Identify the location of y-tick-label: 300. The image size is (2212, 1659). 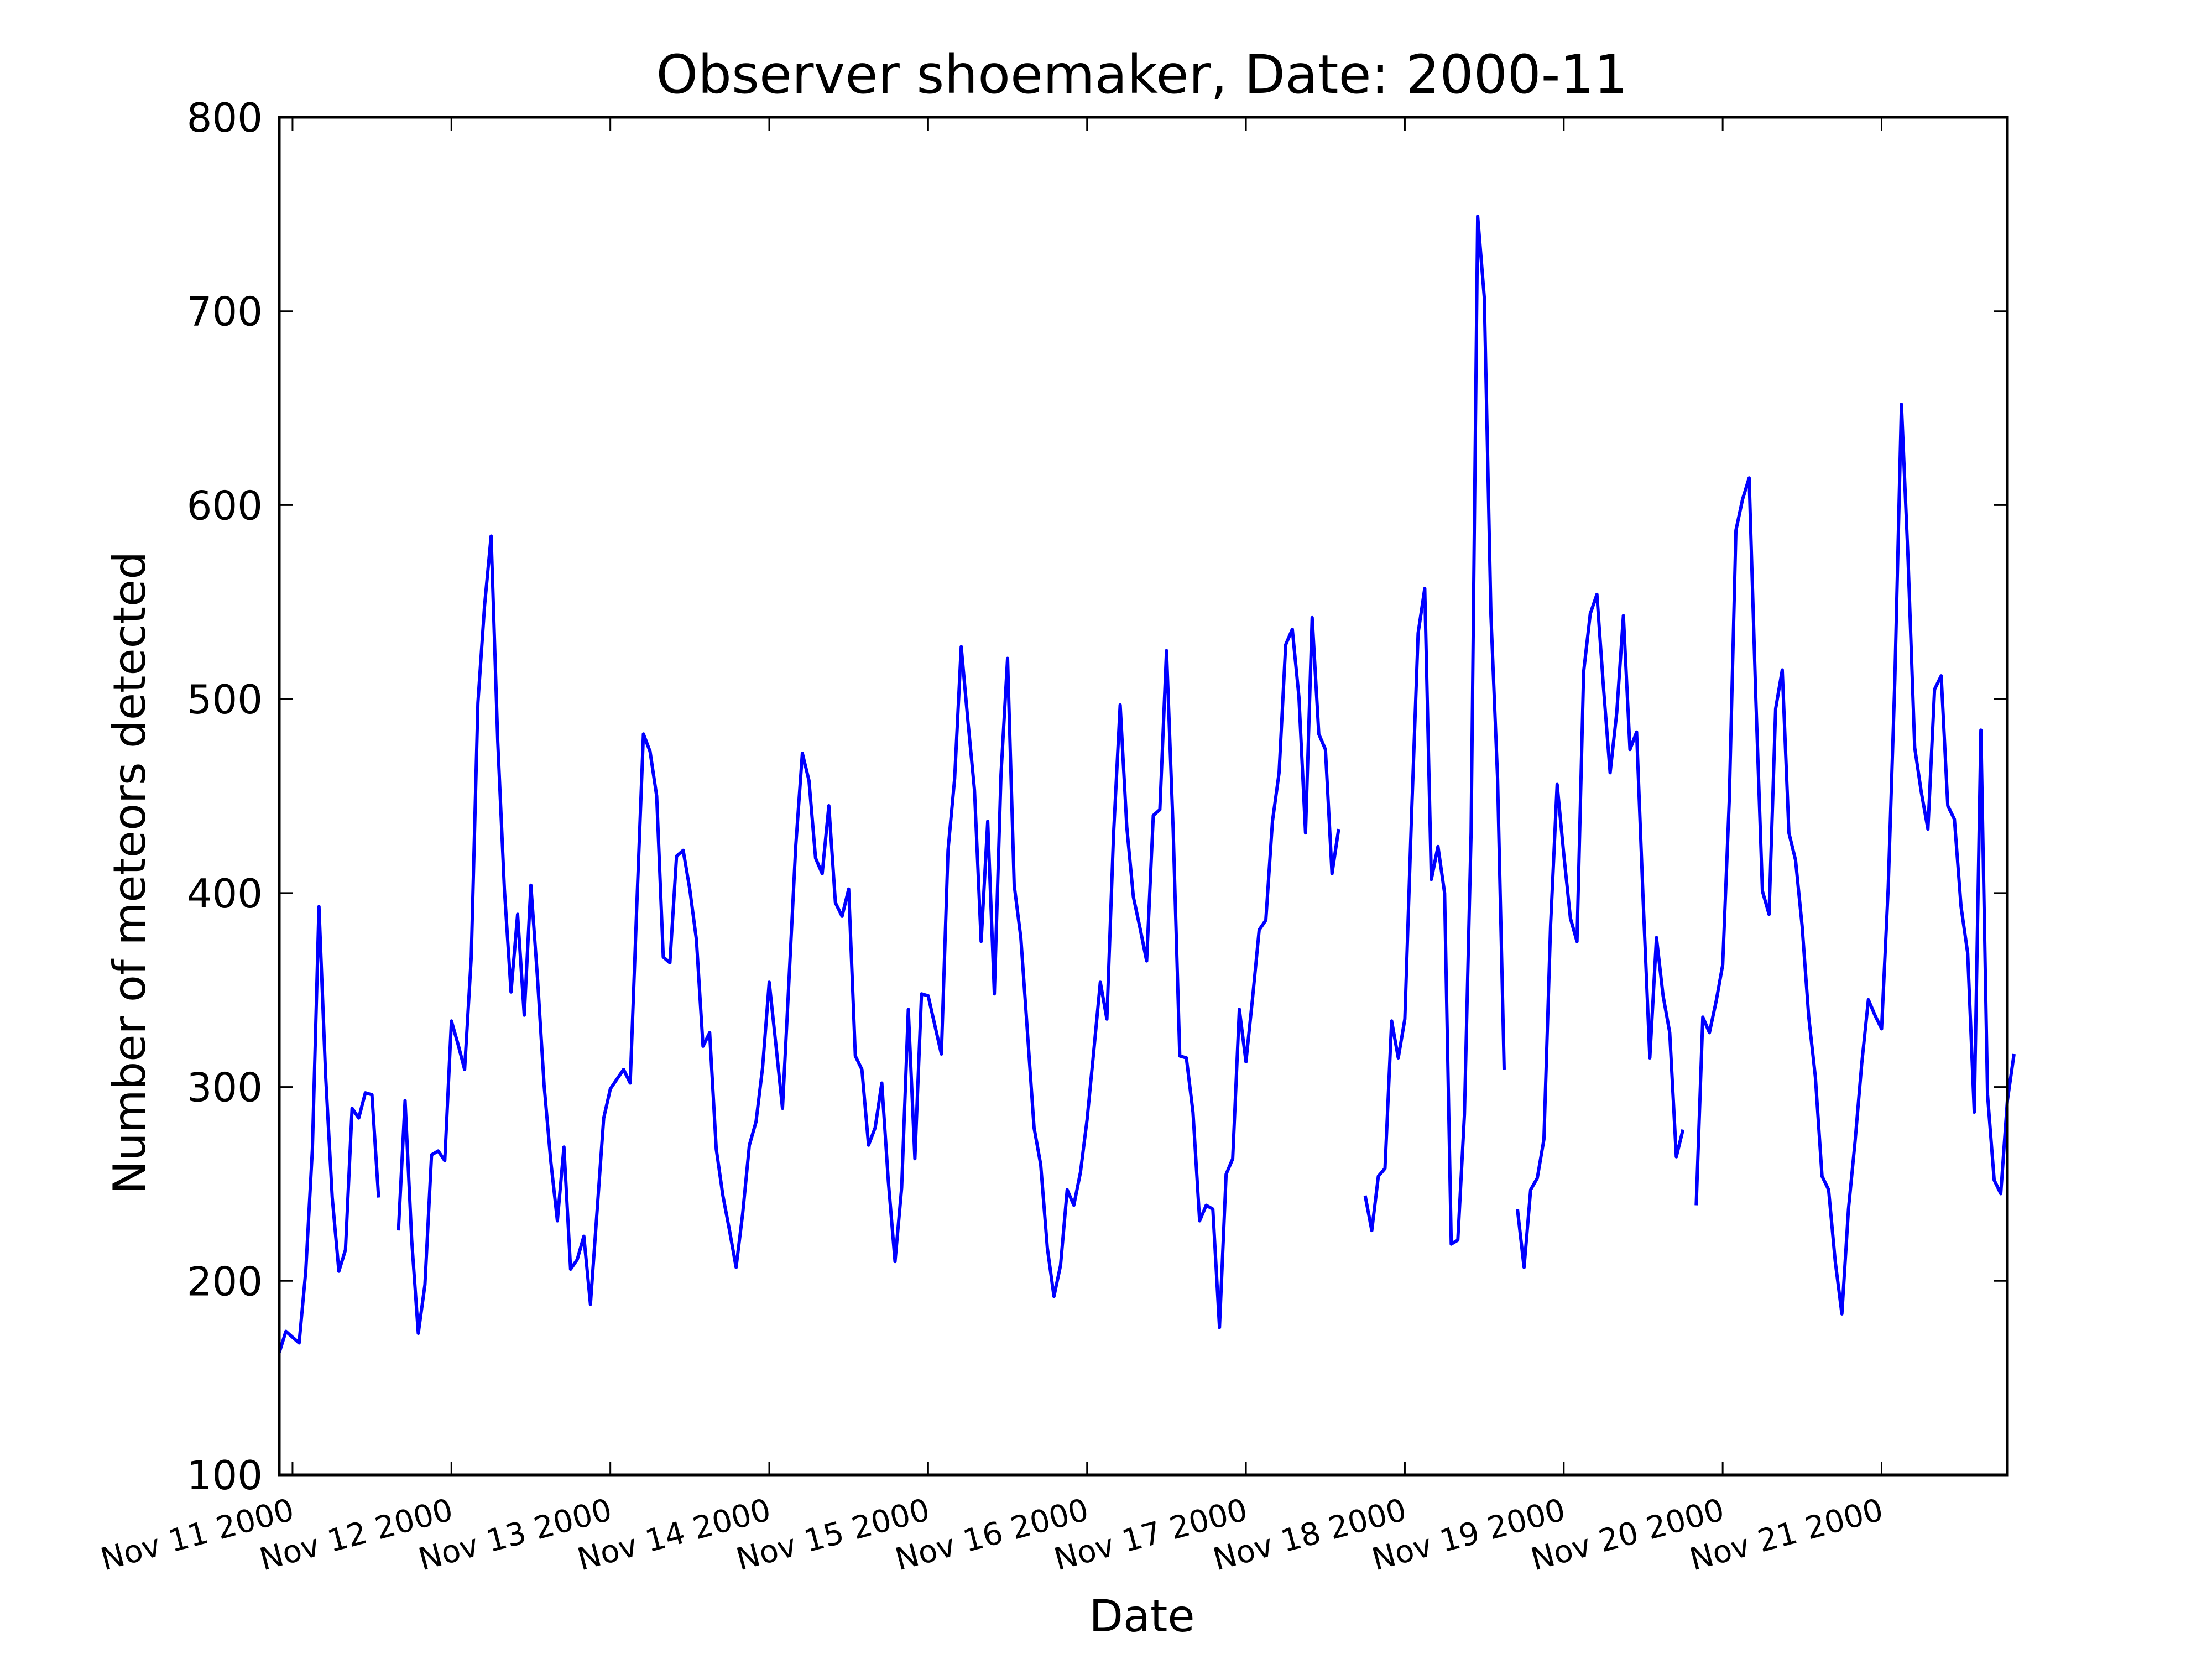
(225, 1088).